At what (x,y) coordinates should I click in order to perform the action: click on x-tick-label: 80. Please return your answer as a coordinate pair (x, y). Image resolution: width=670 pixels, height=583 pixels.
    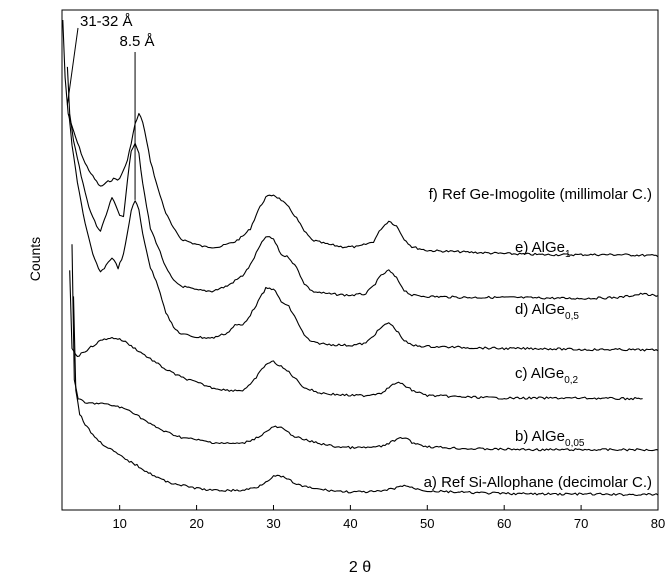
    Looking at the image, I should click on (658, 523).